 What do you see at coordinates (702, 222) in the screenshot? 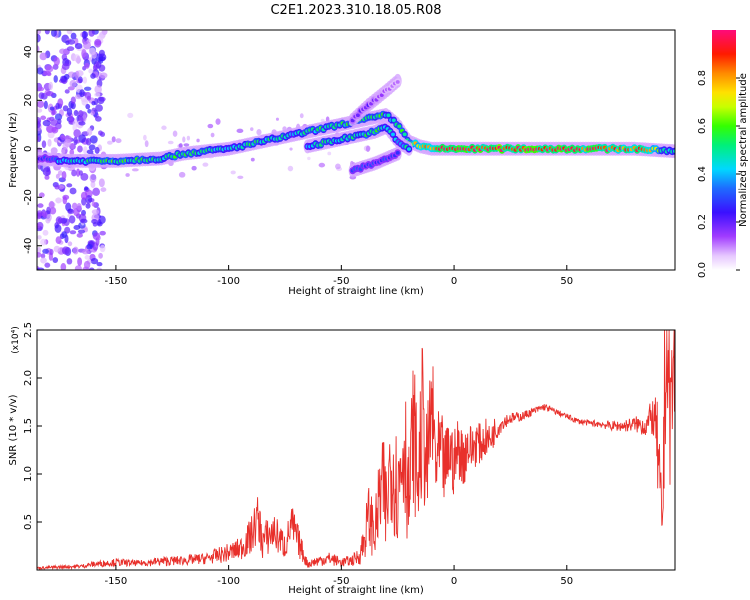
I see `colorbar-tick-label: 0.2` at bounding box center [702, 222].